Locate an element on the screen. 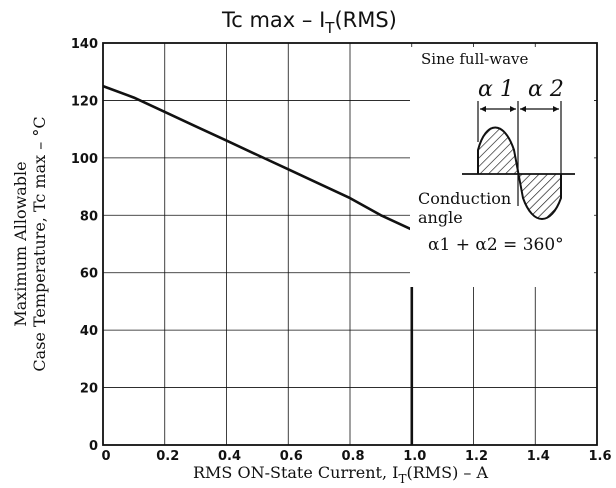  x-tick-labels: 0 0.2 0.4 0.6 0.8 1.0 1.2 1.4 1.6 is located at coordinates (356, 456).